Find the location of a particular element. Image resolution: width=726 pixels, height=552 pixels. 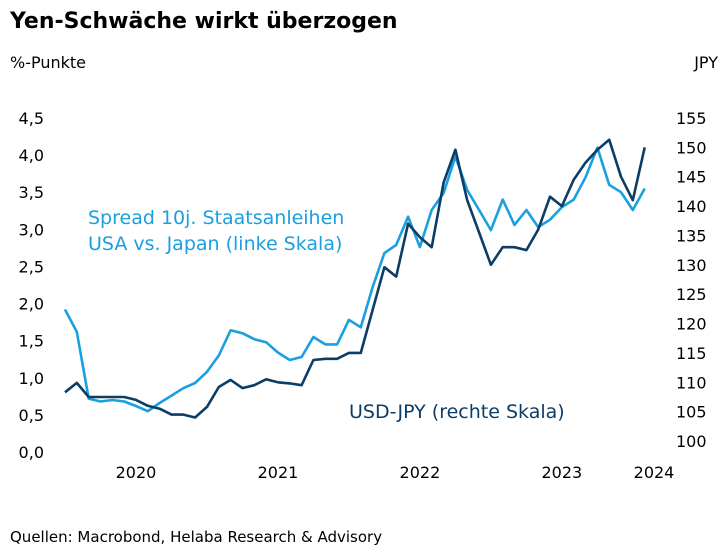

right-tick-label: 115 is located at coordinates (691, 353).